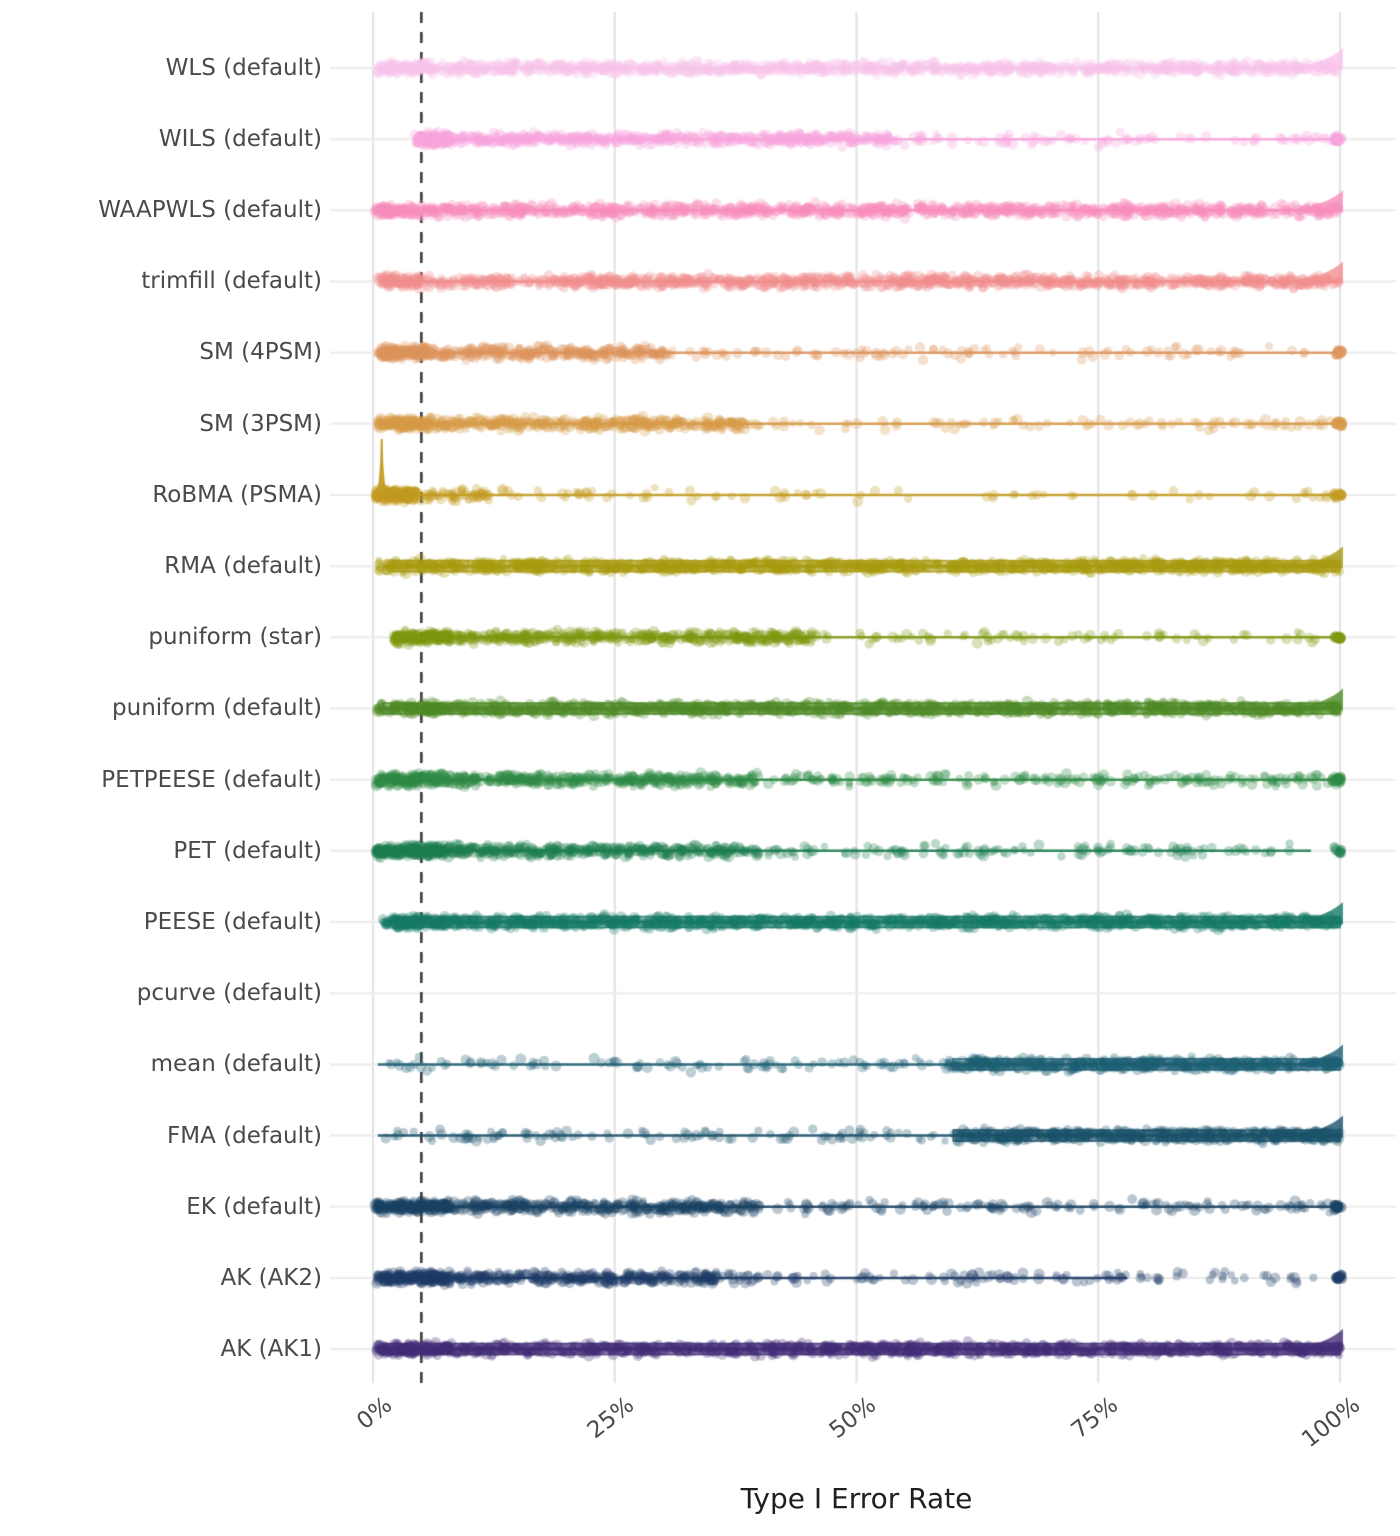 This screenshot has width=1400, height=1536. Describe the element at coordinates (254, 1207) in the screenshot. I see `y-axis-label: EK (default)` at that location.